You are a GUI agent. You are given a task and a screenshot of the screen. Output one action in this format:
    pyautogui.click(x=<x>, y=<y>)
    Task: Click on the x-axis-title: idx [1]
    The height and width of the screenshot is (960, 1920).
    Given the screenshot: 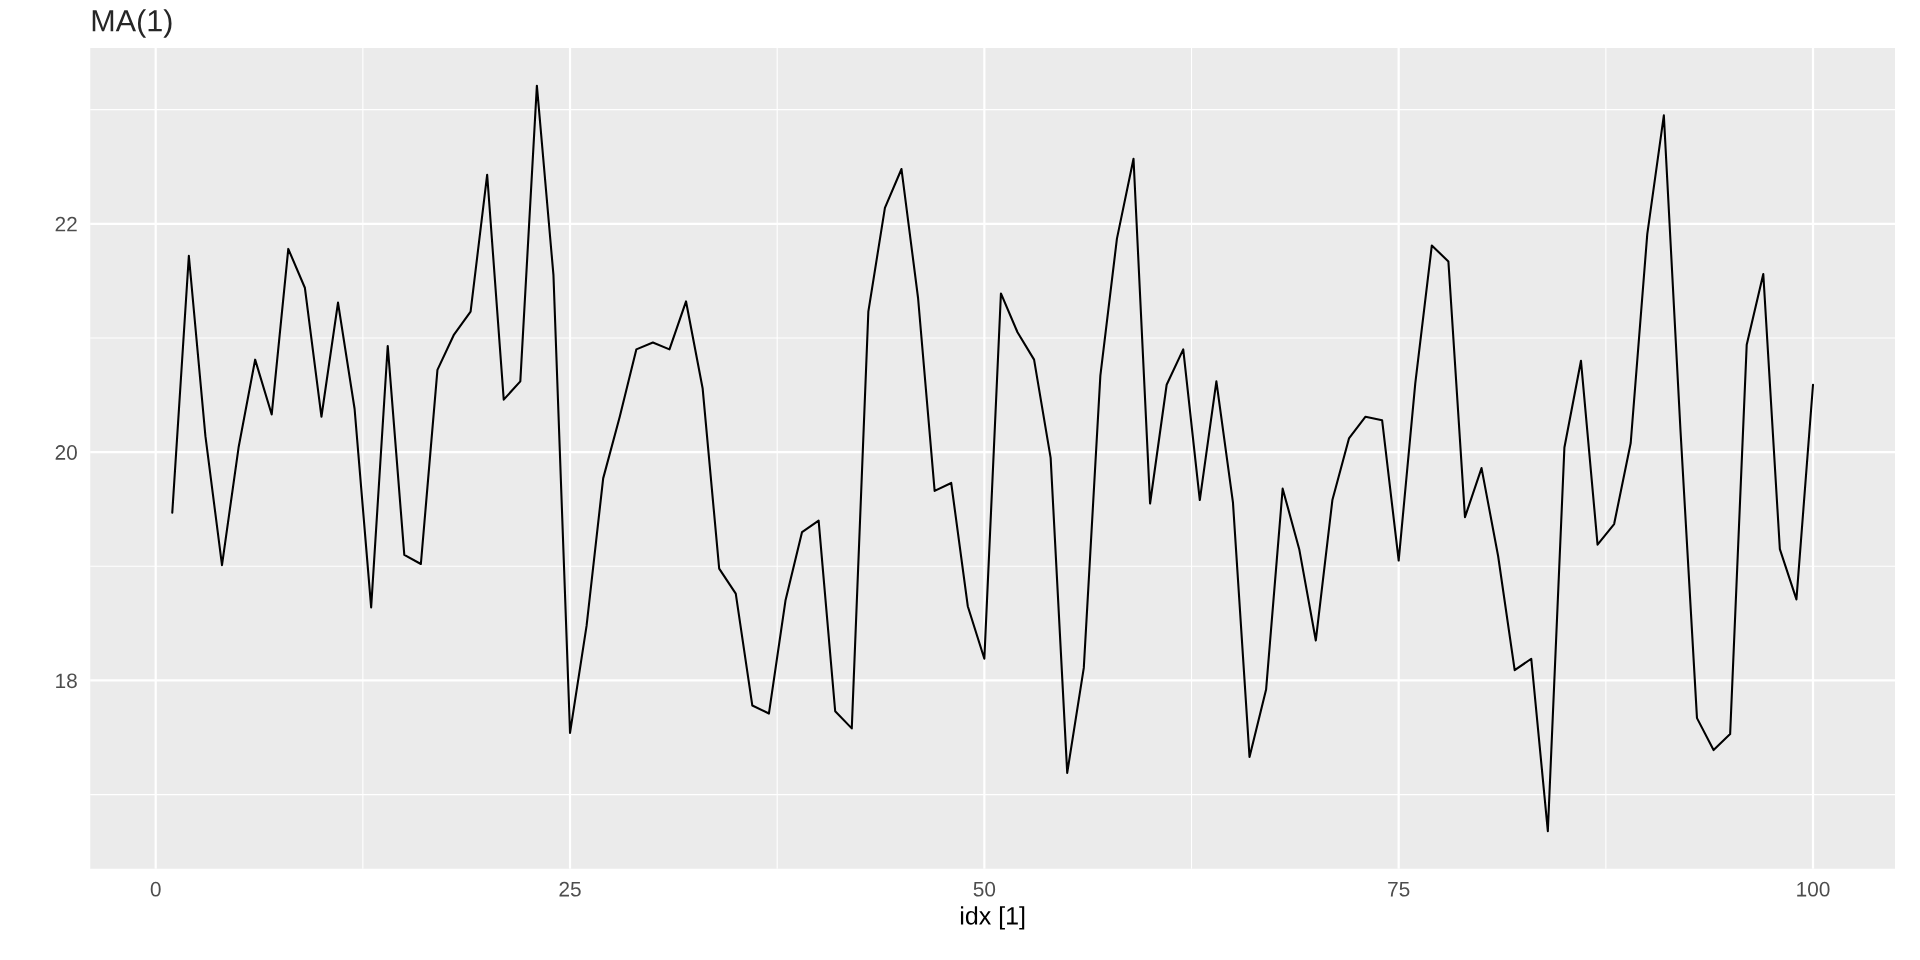 What is the action you would take?
    pyautogui.click(x=992, y=918)
    